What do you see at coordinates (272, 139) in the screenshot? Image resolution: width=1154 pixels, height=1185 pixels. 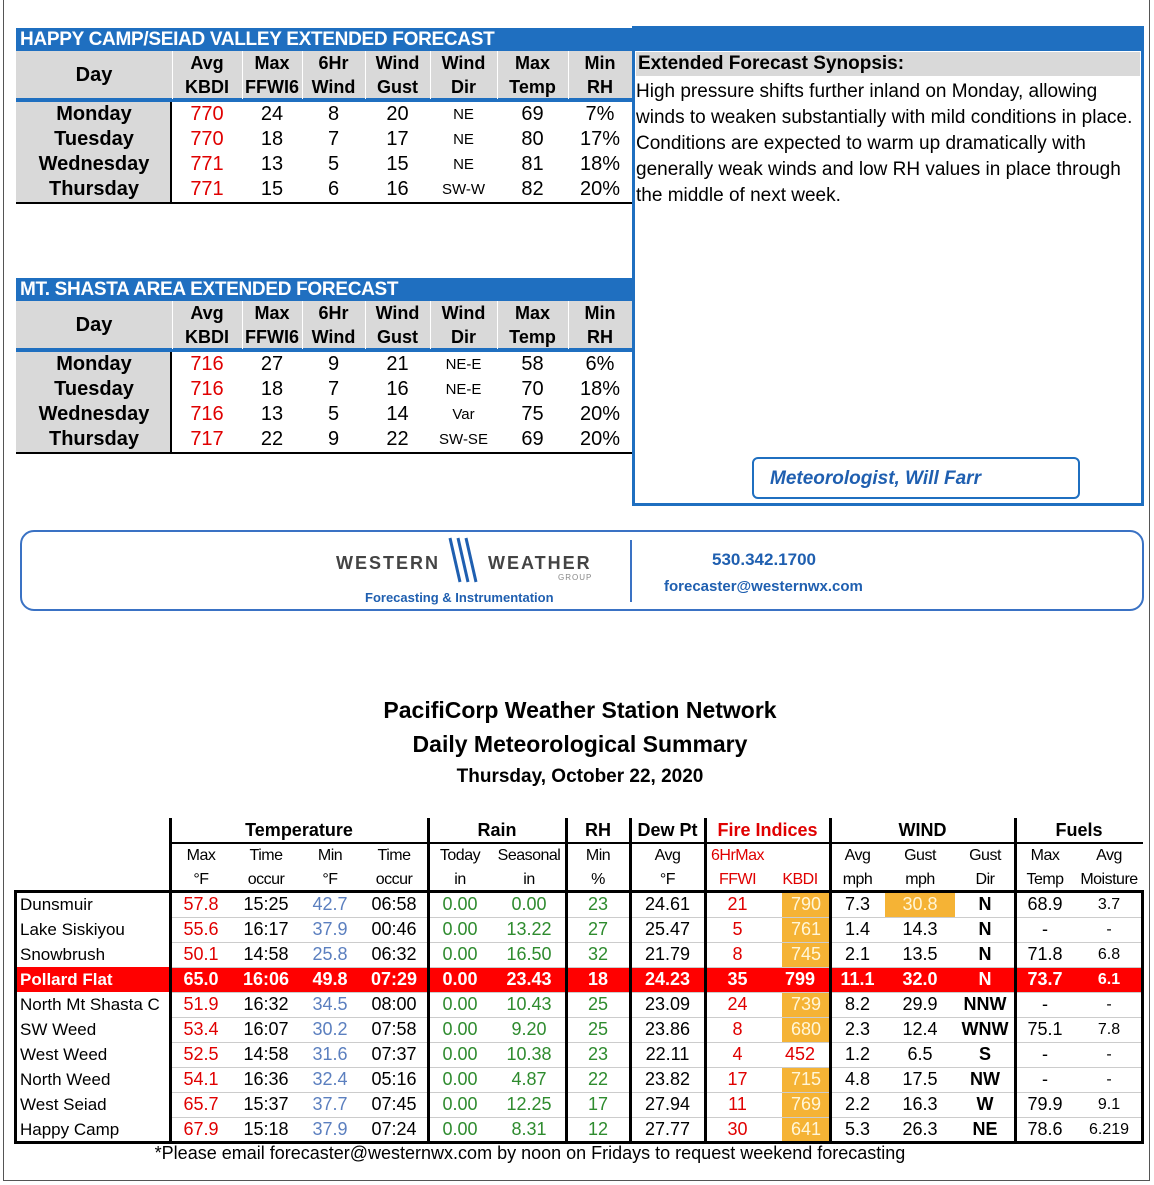 I see `cell: 18` at bounding box center [272, 139].